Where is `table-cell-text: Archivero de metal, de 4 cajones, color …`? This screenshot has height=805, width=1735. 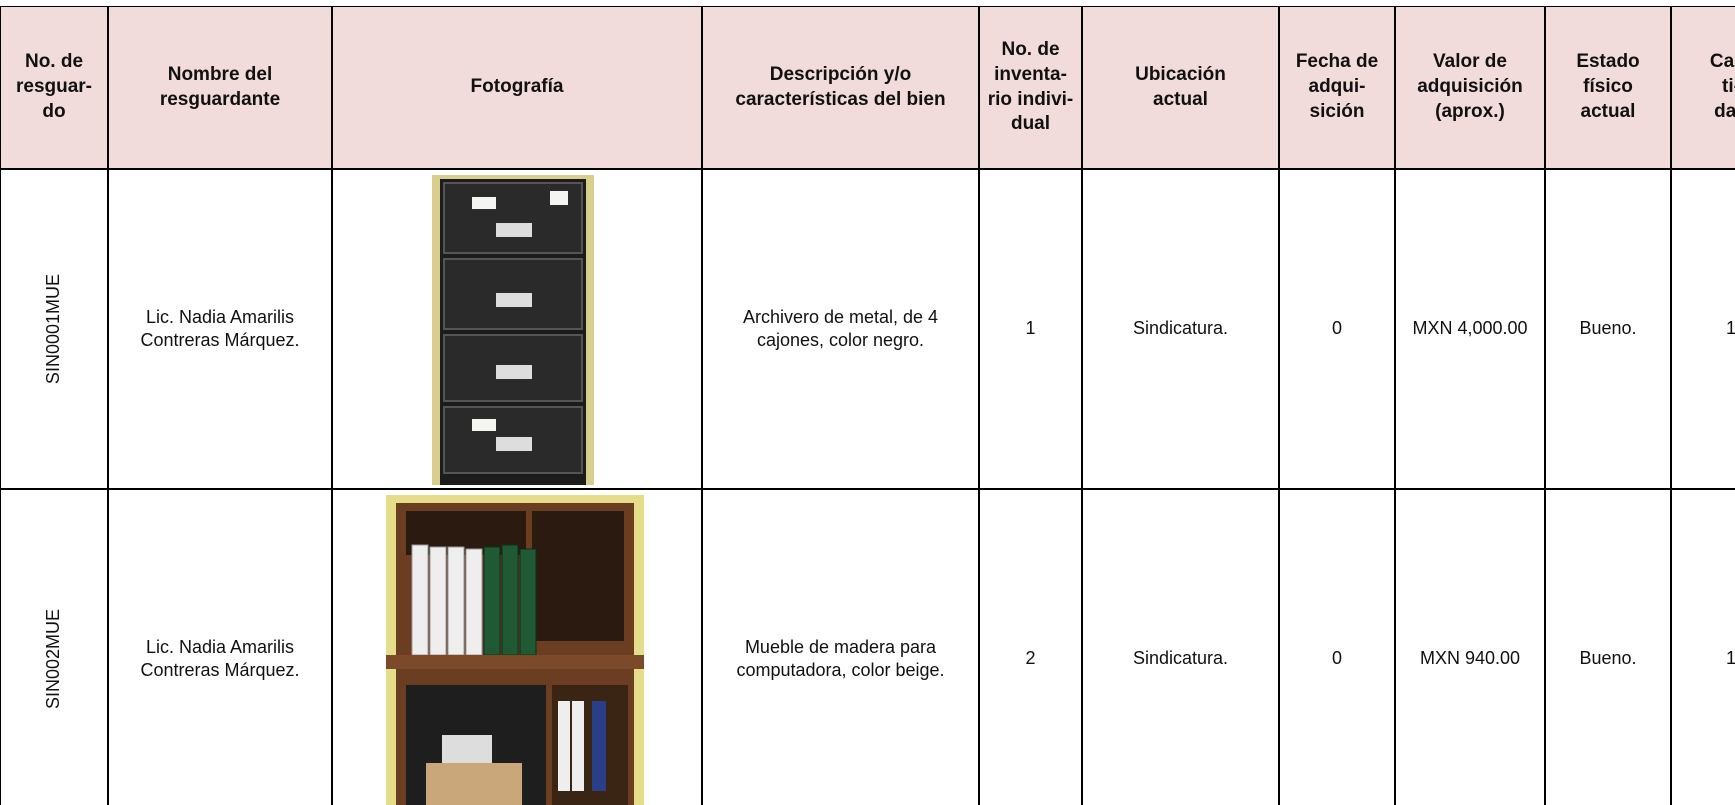 table-cell-text: Archivero de metal, de 4 cajones, color … is located at coordinates (840, 328).